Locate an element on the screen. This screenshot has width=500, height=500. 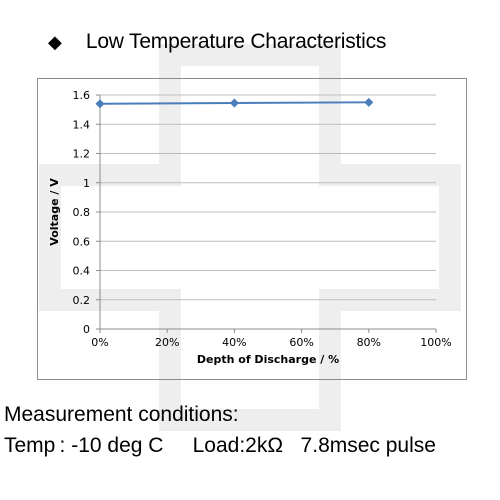
y-tick-label: 1.4 is located at coordinates (82, 124).